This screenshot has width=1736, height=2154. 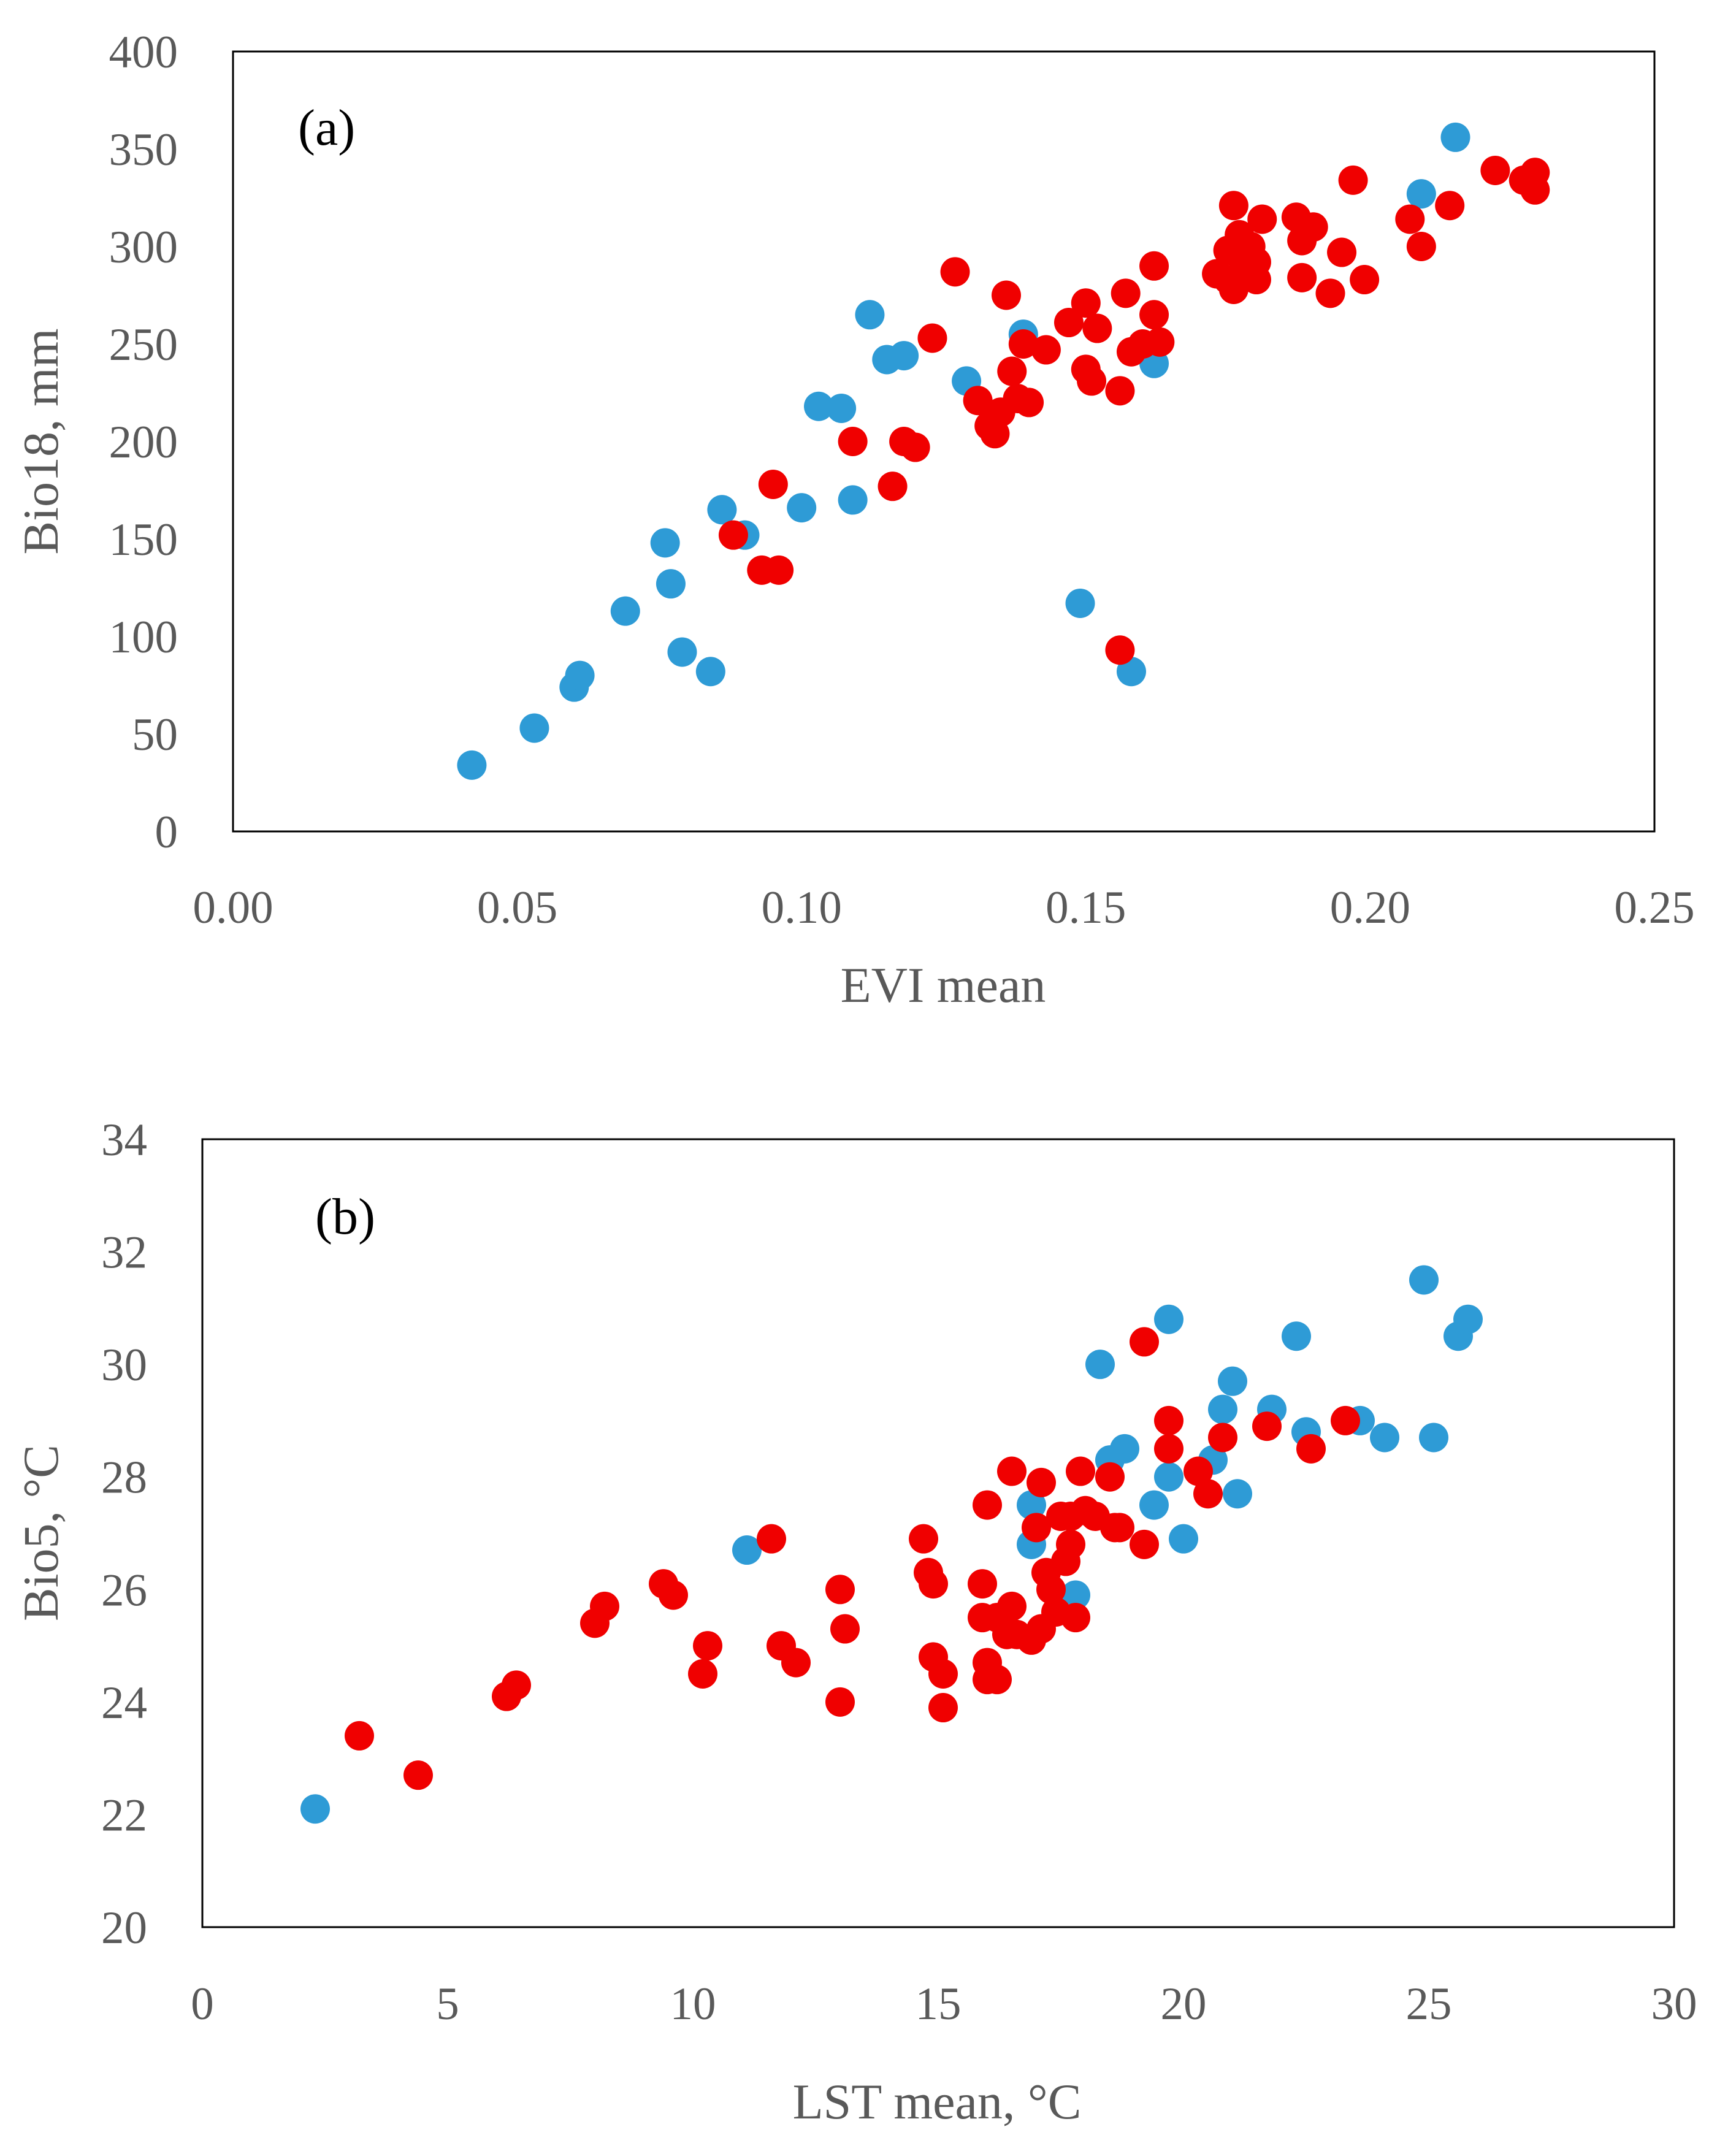 I want to click on panel-a-y-tick-label: 250, so click(x=143, y=344).